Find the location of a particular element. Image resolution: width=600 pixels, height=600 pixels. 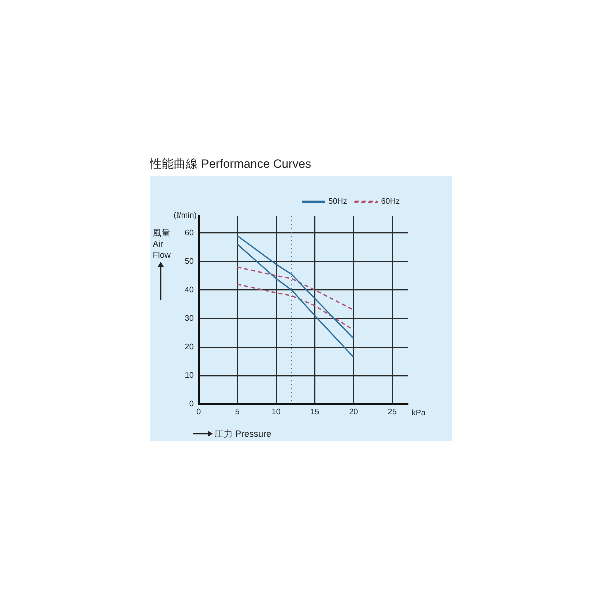

y-tick-label: 40 is located at coordinates (189, 289).